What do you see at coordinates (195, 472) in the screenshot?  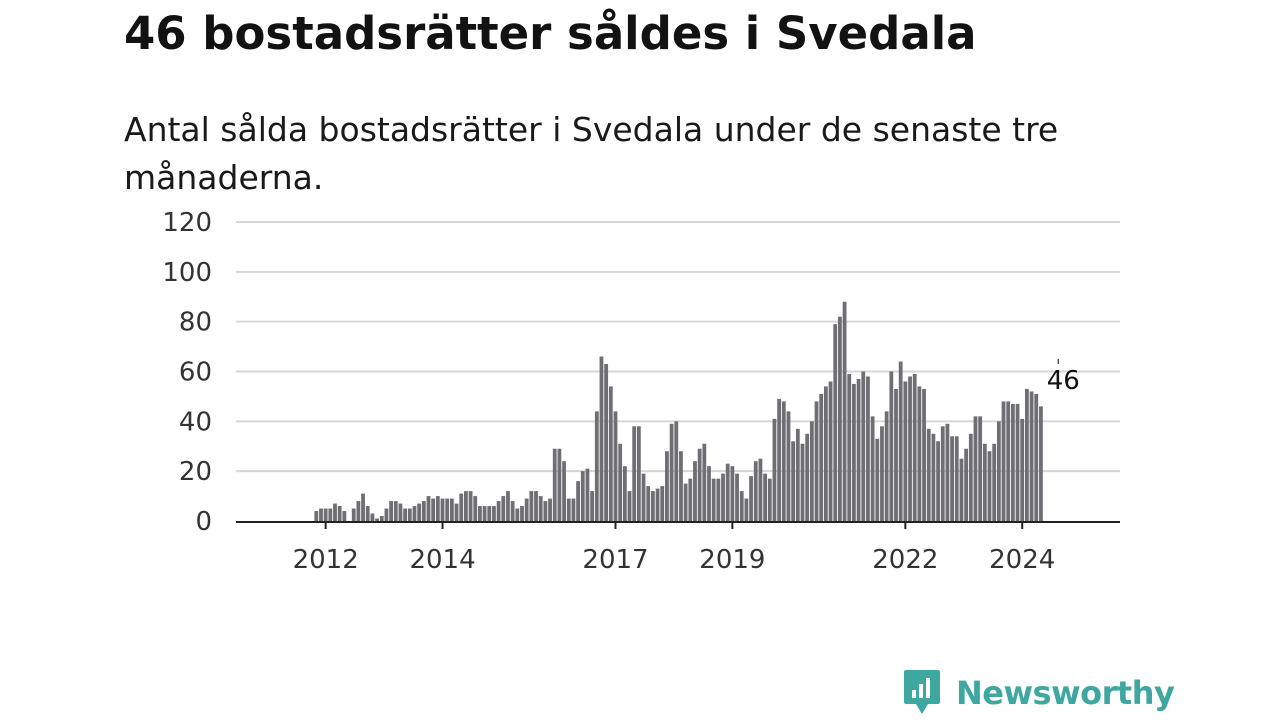 I see `y-tick-label: 20` at bounding box center [195, 472].